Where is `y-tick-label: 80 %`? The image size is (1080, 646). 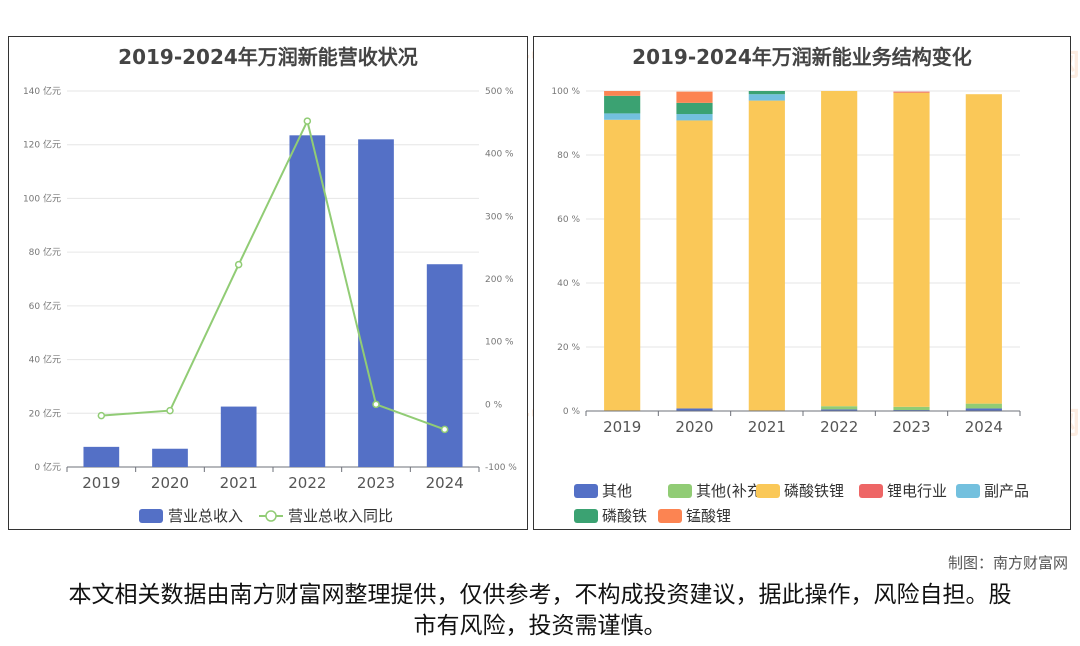
y-tick-label: 80 % is located at coordinates (568, 156).